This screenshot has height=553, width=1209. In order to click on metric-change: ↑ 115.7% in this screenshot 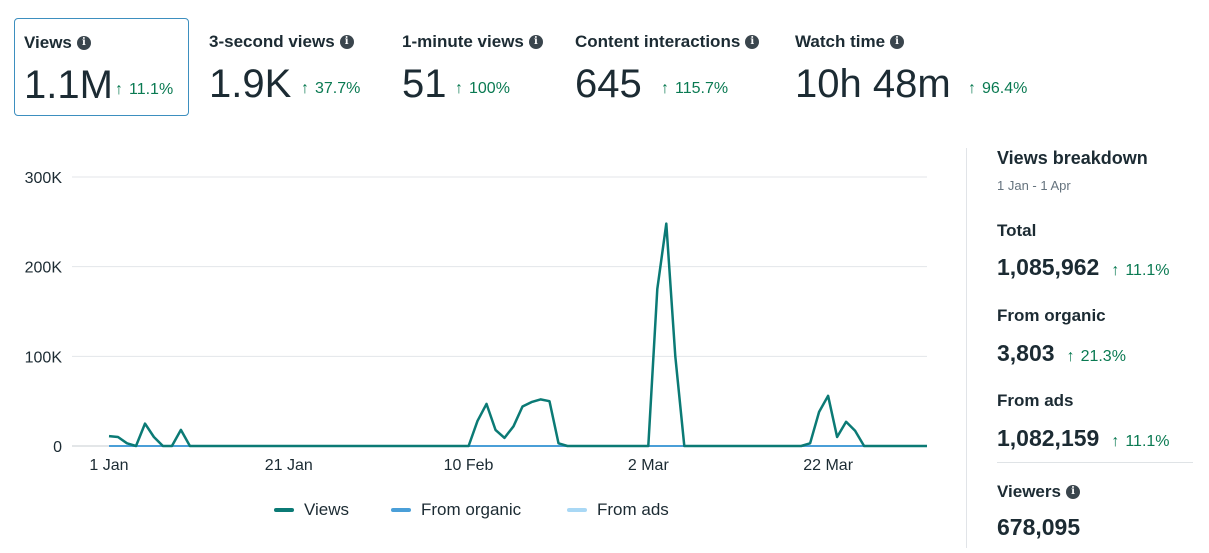, I will do `click(695, 88)`.